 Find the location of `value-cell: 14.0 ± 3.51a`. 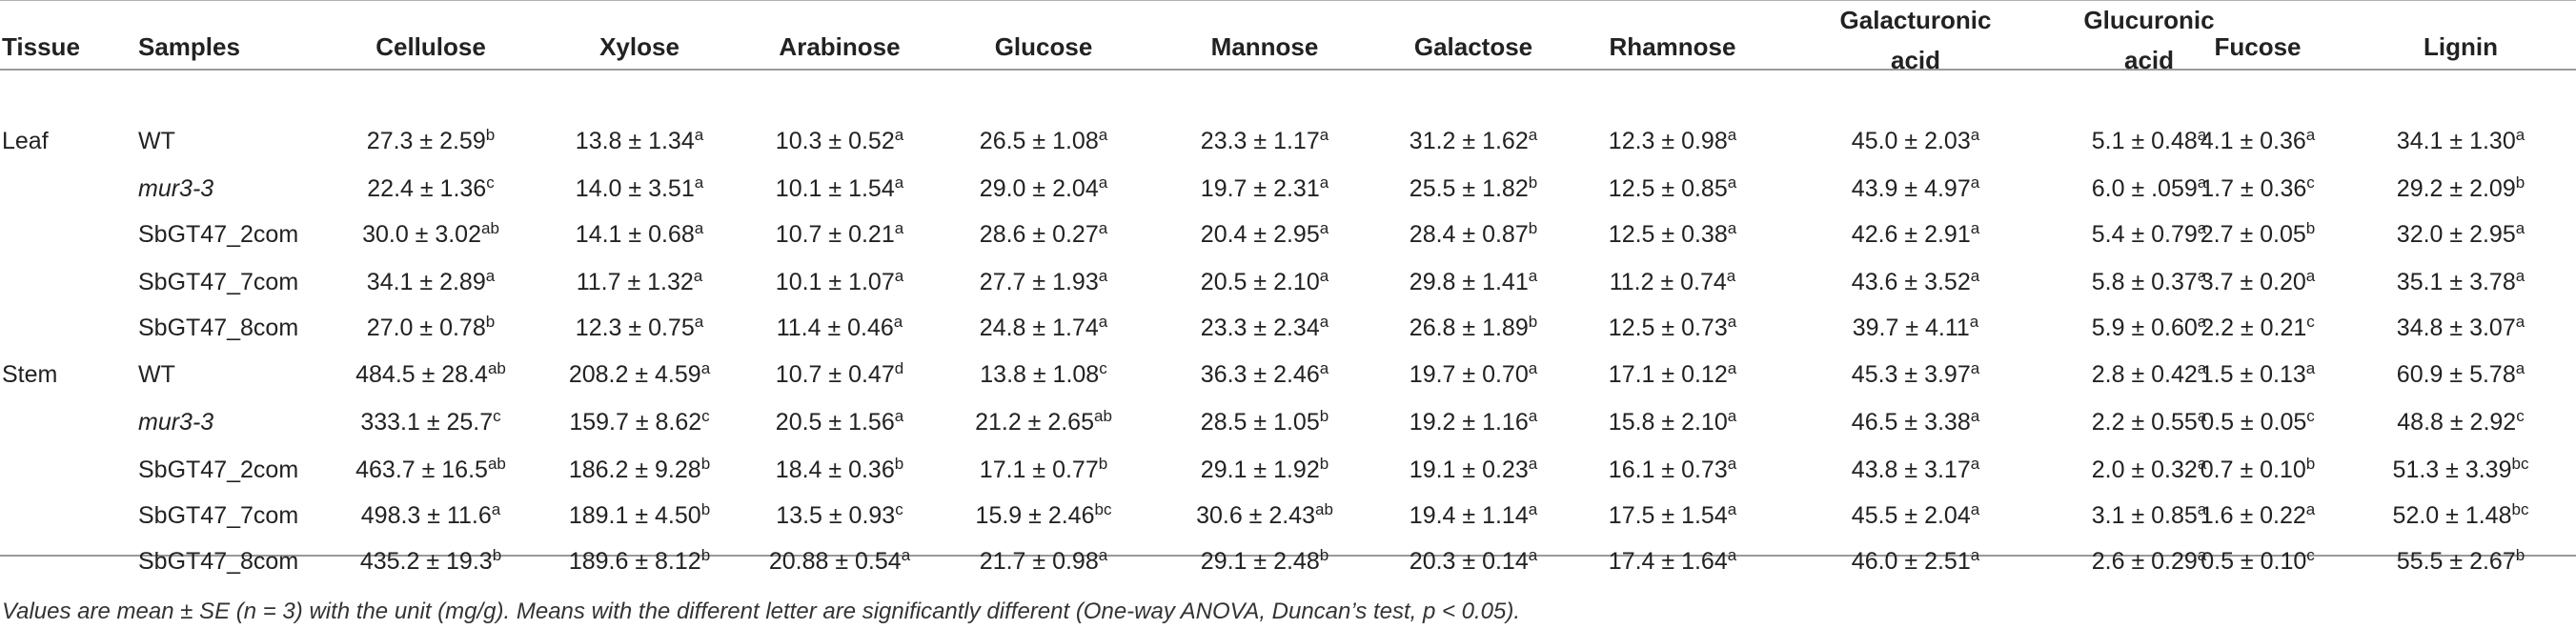

value-cell: 14.0 ± 3.51a is located at coordinates (639, 188).